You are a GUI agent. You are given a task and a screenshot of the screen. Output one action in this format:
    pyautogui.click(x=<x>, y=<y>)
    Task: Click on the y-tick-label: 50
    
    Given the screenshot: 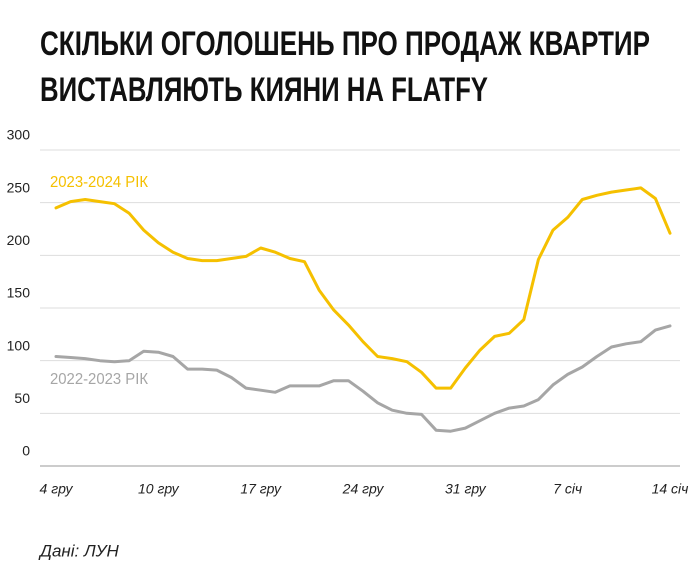 What is the action you would take?
    pyautogui.click(x=22, y=398)
    